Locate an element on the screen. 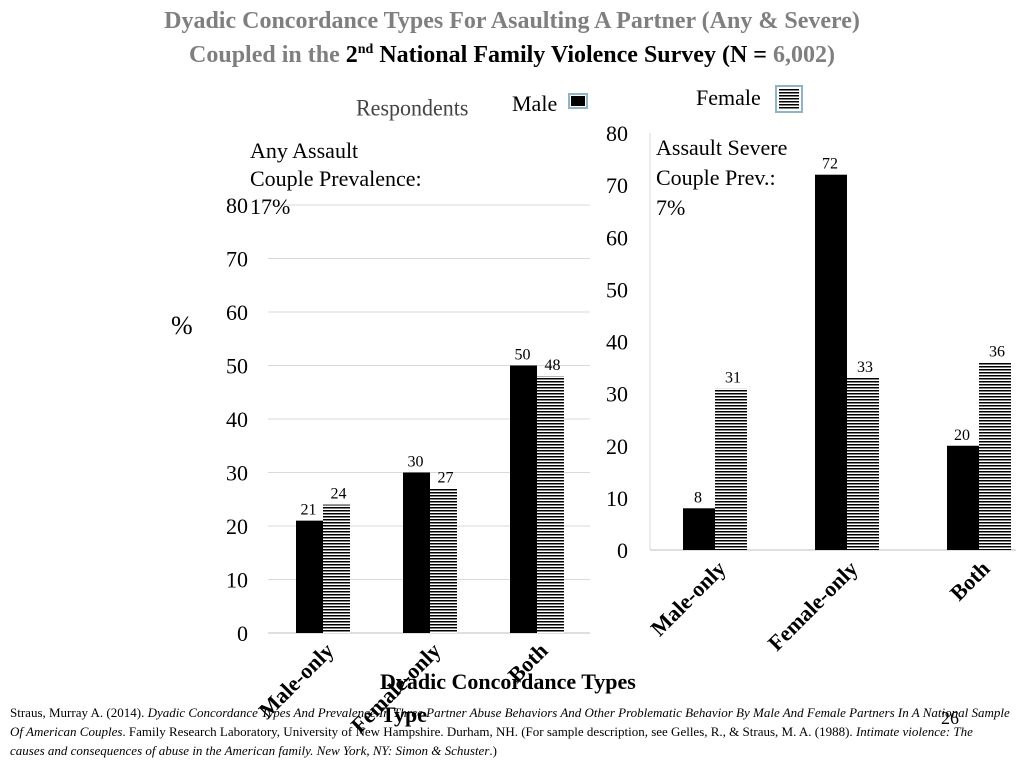 The height and width of the screenshot is (768, 1024). chart-annotation: Assault Severe is located at coordinates (721, 147).